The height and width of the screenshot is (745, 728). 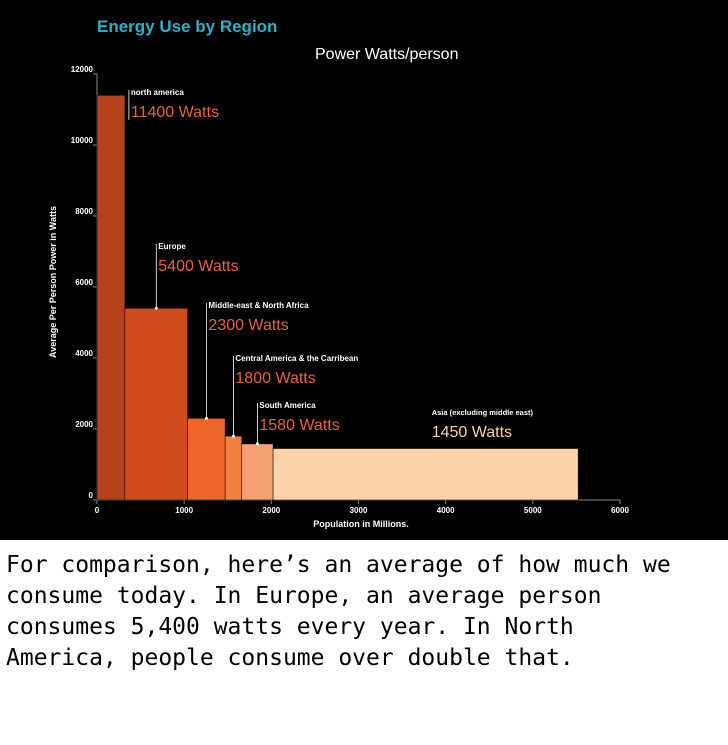 What do you see at coordinates (172, 246) in the screenshot?
I see `region-name: Europe` at bounding box center [172, 246].